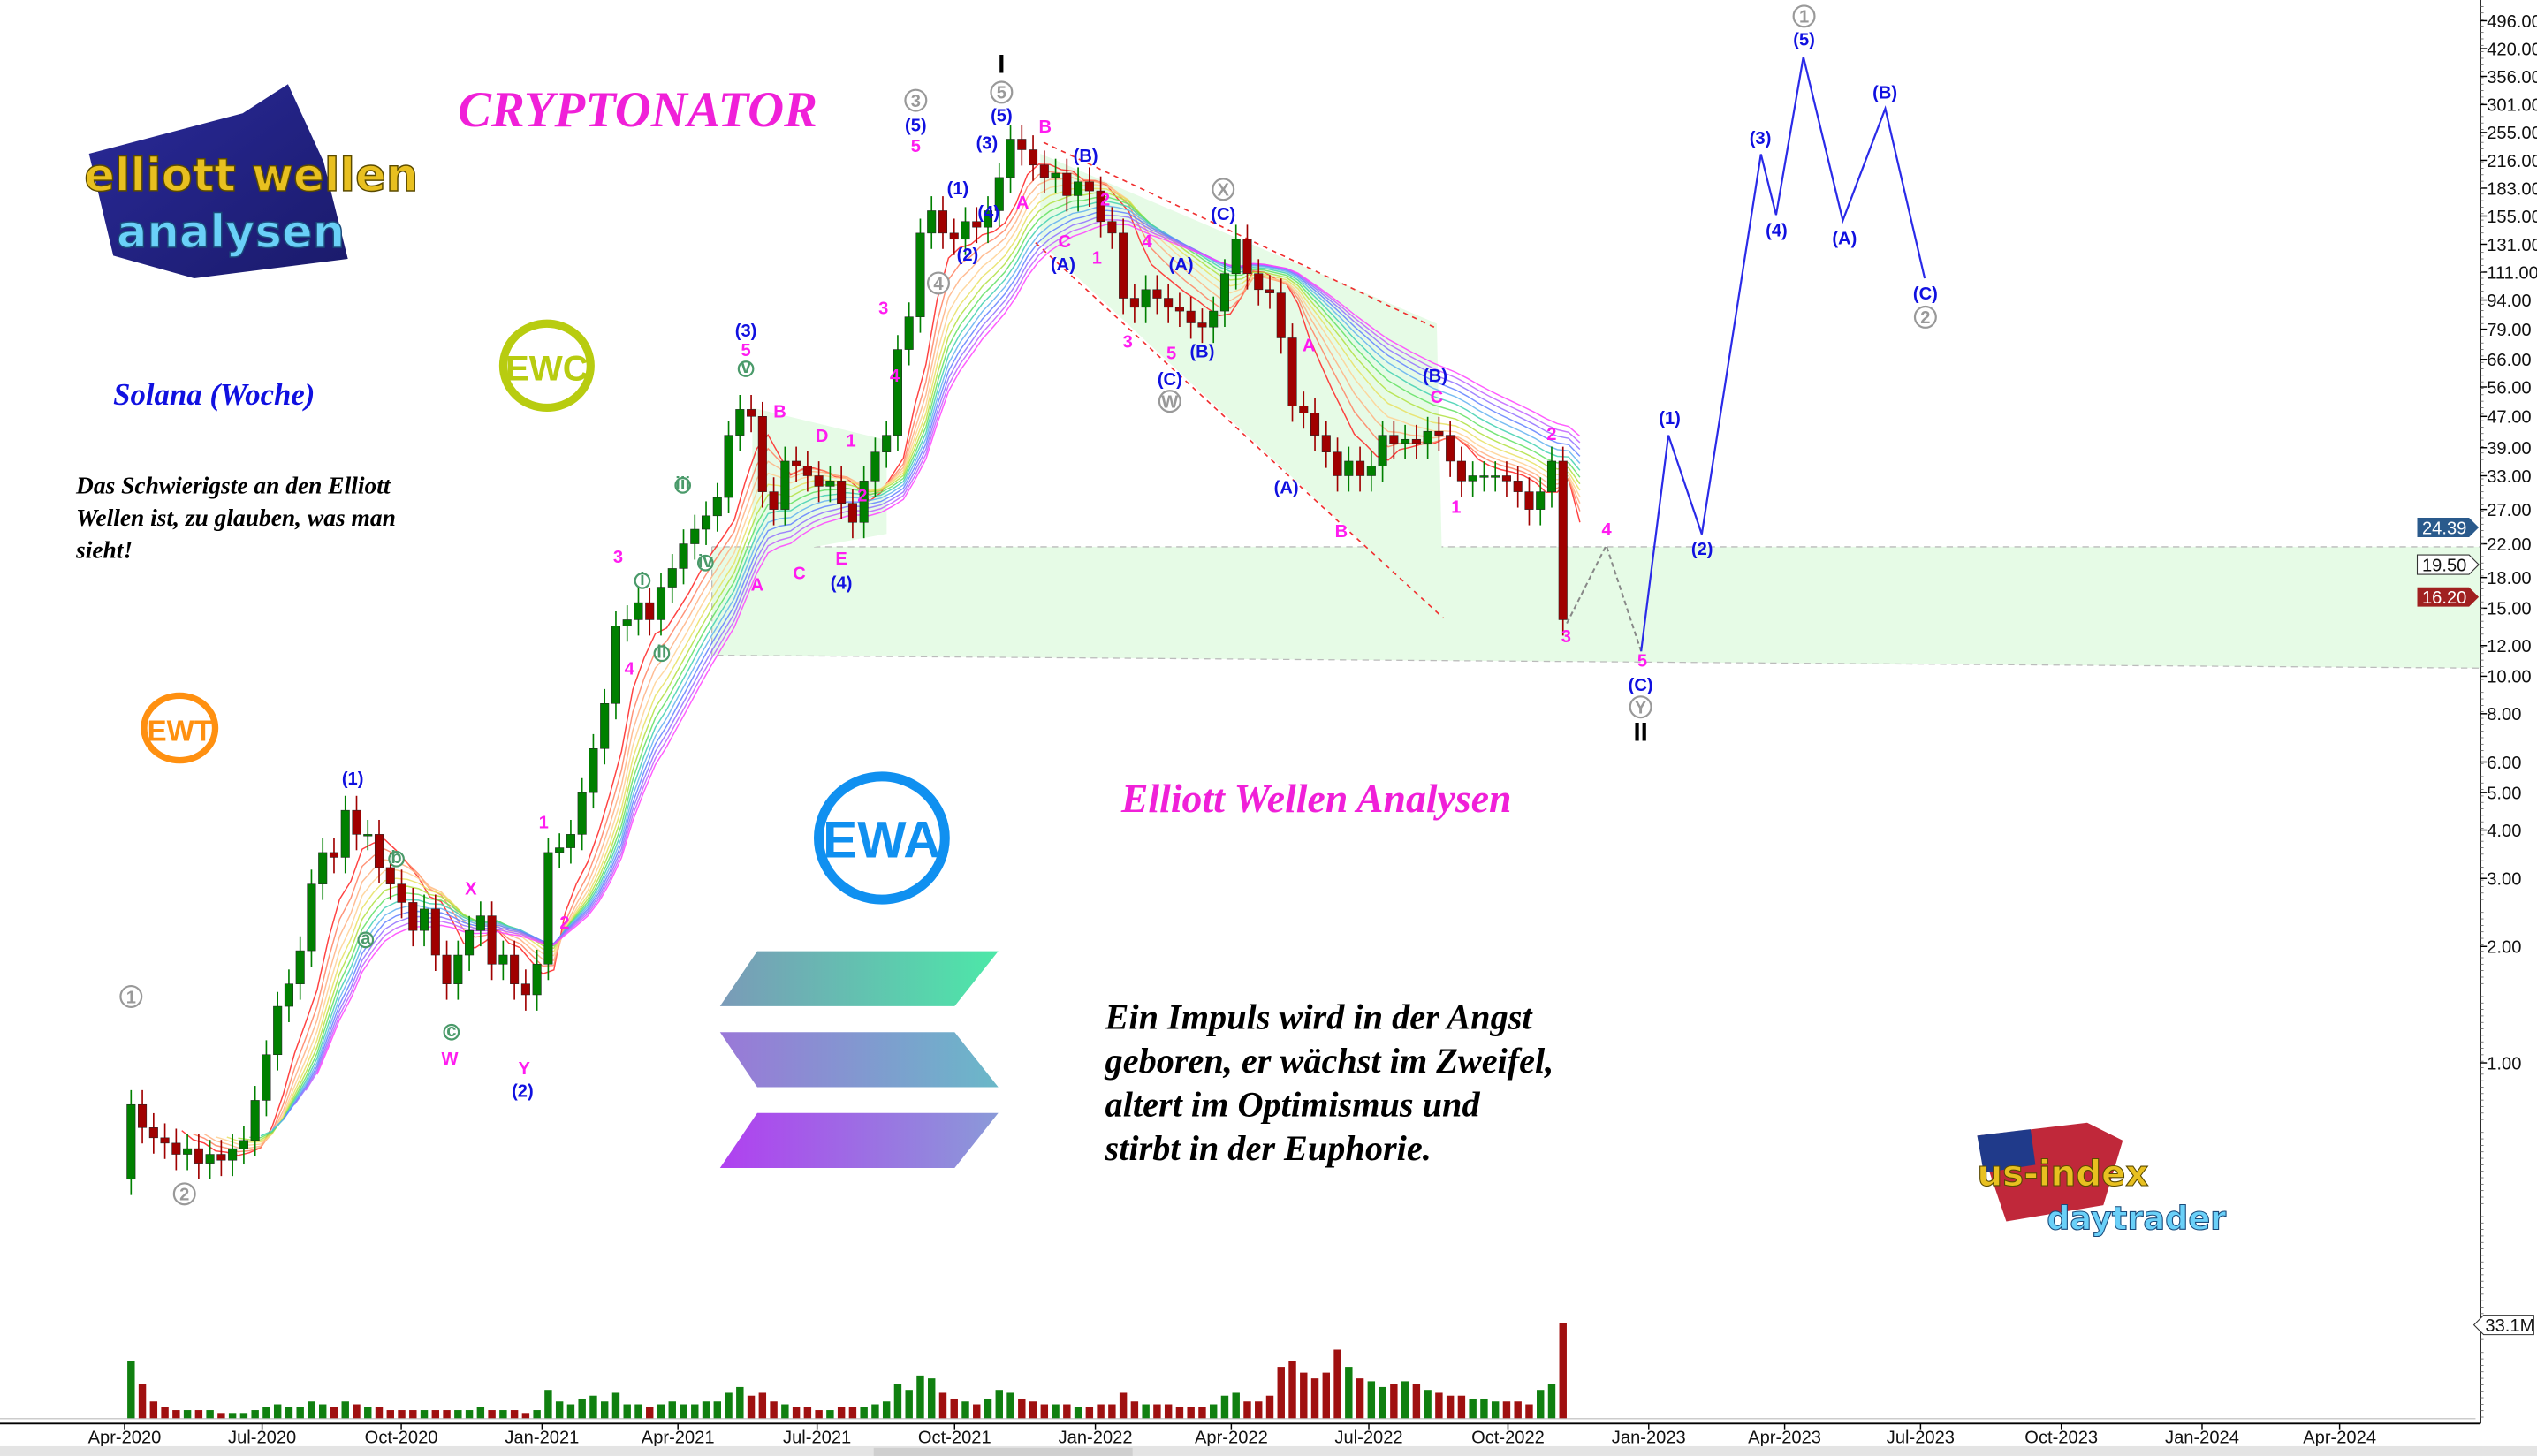  What do you see at coordinates (471, 889) in the screenshot?
I see `wave-label: X` at bounding box center [471, 889].